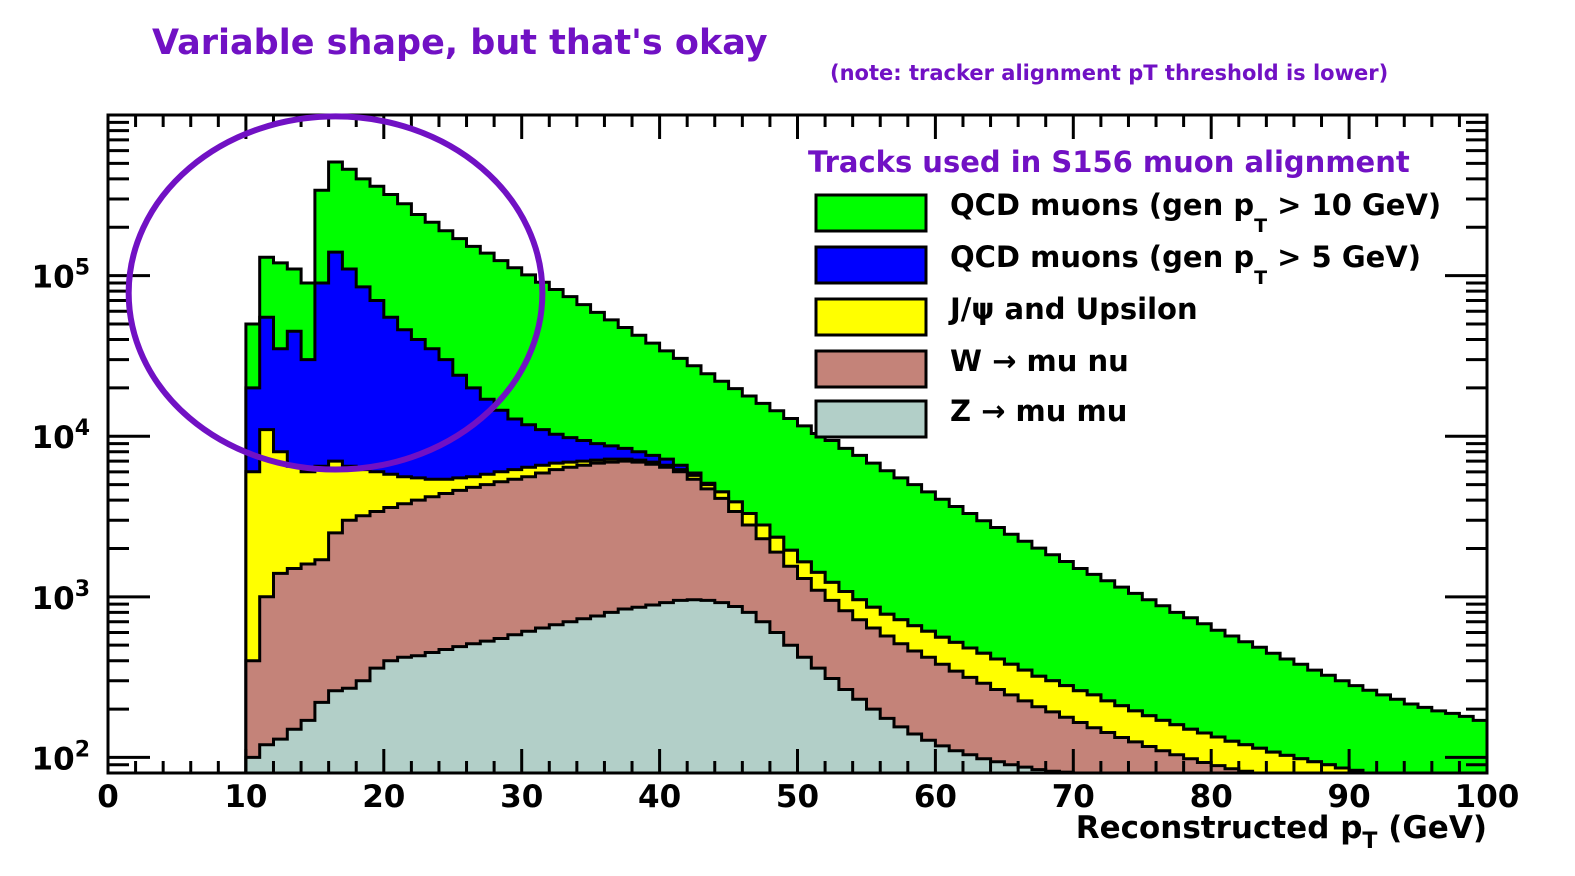 The height and width of the screenshot is (876, 1575). Describe the element at coordinates (1039, 361) in the screenshot. I see `legend-entry-label: W → mu nu` at that location.